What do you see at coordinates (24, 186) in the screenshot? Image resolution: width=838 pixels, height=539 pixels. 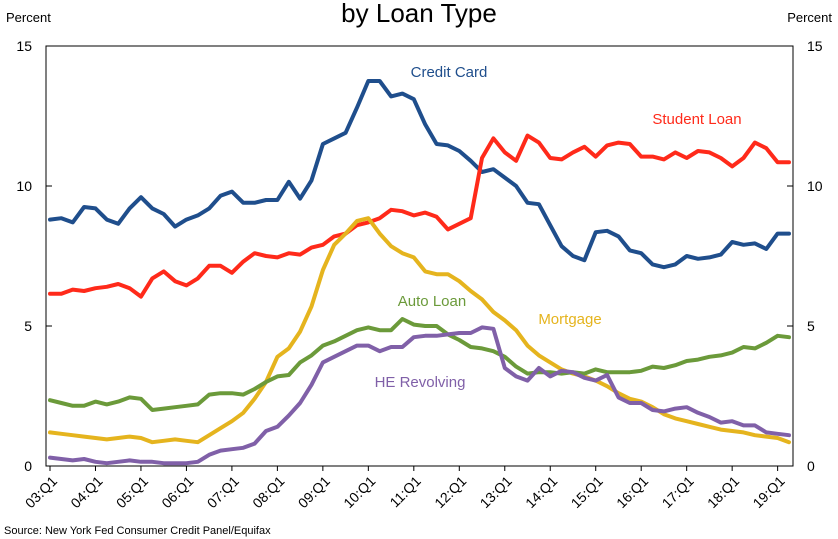 I see `y-tick-label-left: 10` at bounding box center [24, 186].